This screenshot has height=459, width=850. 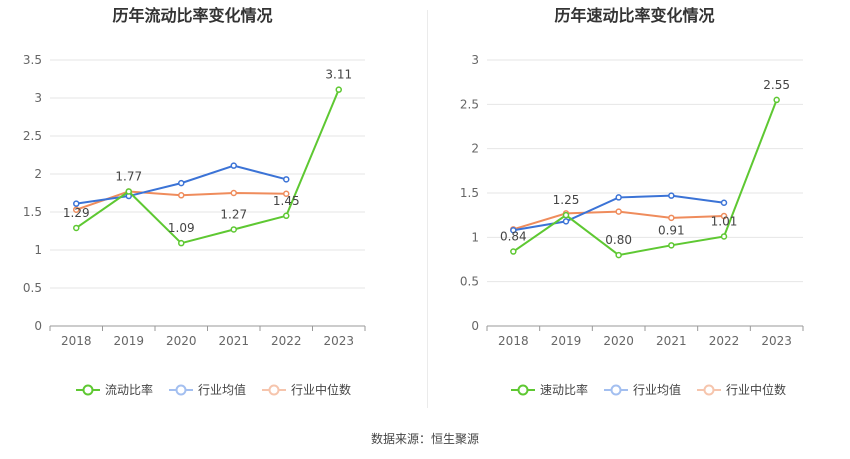 What do you see at coordinates (776, 85) in the screenshot?
I see `data-label: 2.55` at bounding box center [776, 85].